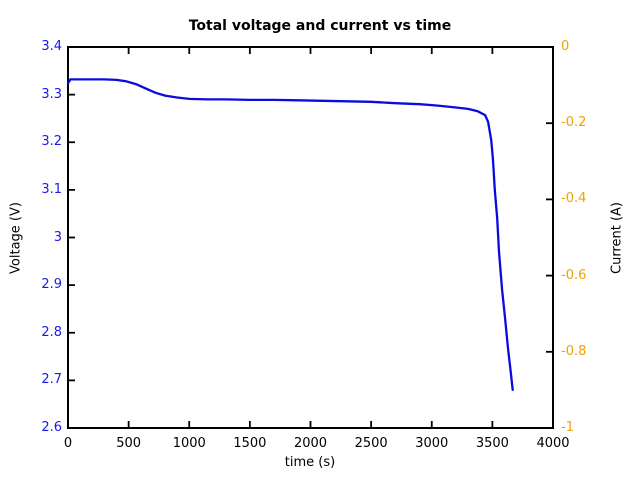 This screenshot has width=640, height=480. What do you see at coordinates (189, 443) in the screenshot?
I see `x-tick-label: 1000` at bounding box center [189, 443].